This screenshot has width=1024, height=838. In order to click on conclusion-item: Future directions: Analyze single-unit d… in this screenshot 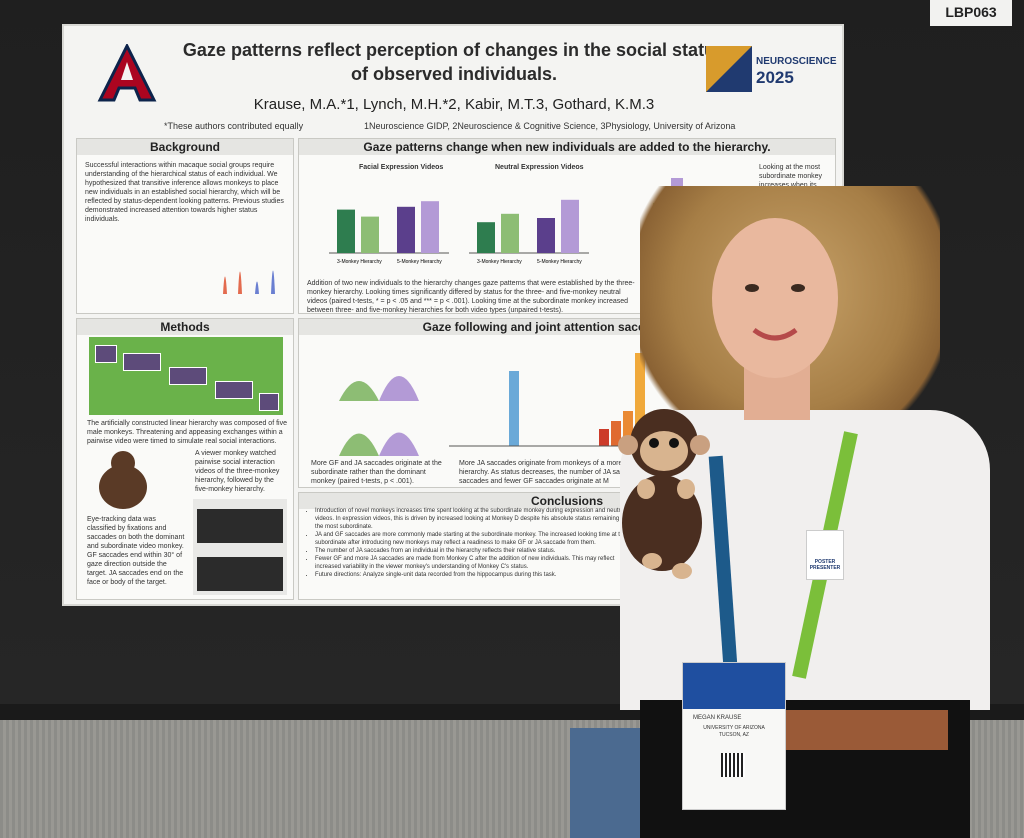, I will do `click(475, 575)`.